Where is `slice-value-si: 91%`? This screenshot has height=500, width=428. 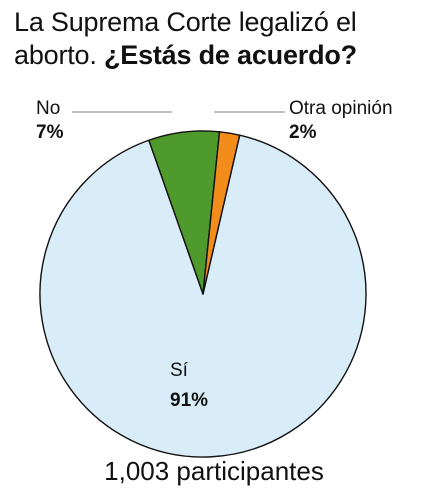
slice-value-si: 91% is located at coordinates (189, 400).